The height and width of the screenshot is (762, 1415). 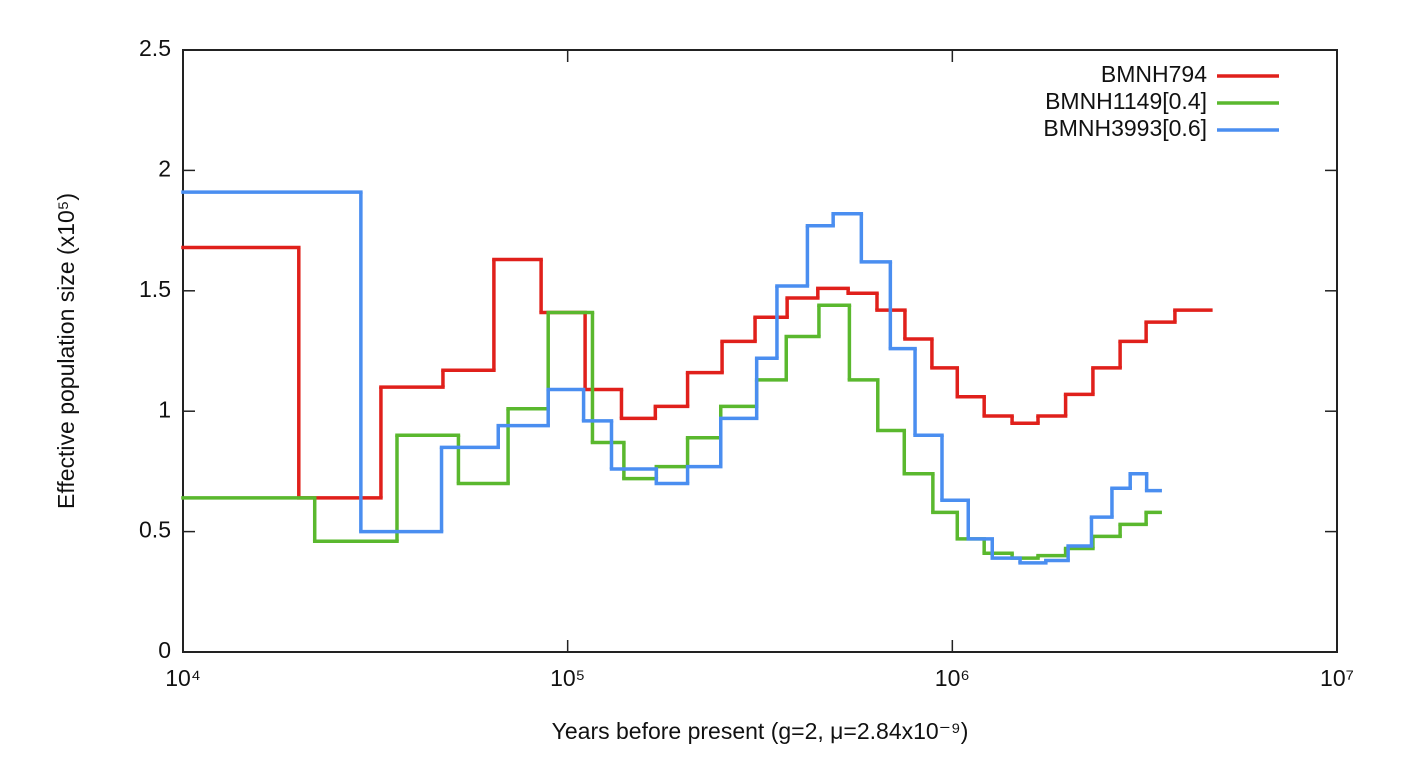 What do you see at coordinates (760, 731) in the screenshot?
I see `x-axis-label: Years before present (g=2, μ=2.84x10⁻⁹)` at bounding box center [760, 731].